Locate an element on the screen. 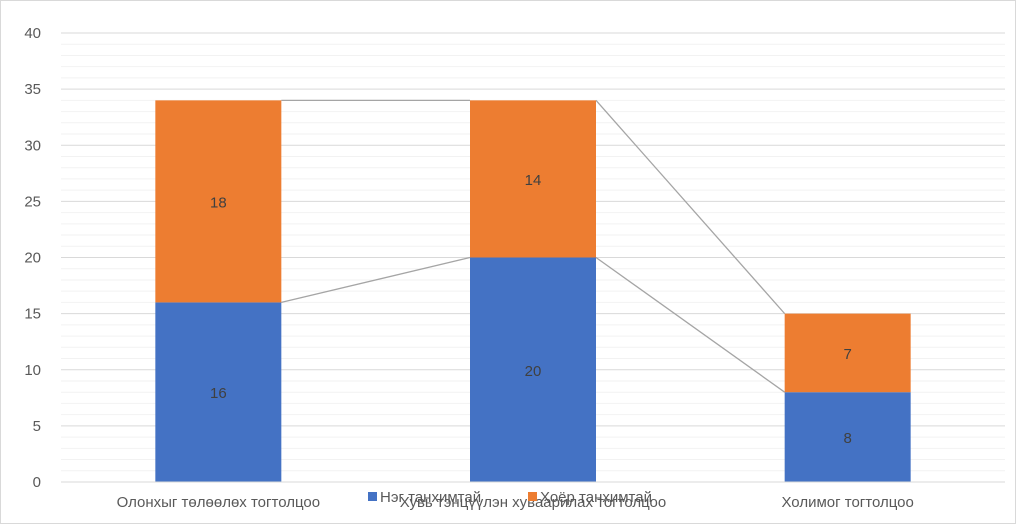  y-tick-label: 40 is located at coordinates (32, 33).